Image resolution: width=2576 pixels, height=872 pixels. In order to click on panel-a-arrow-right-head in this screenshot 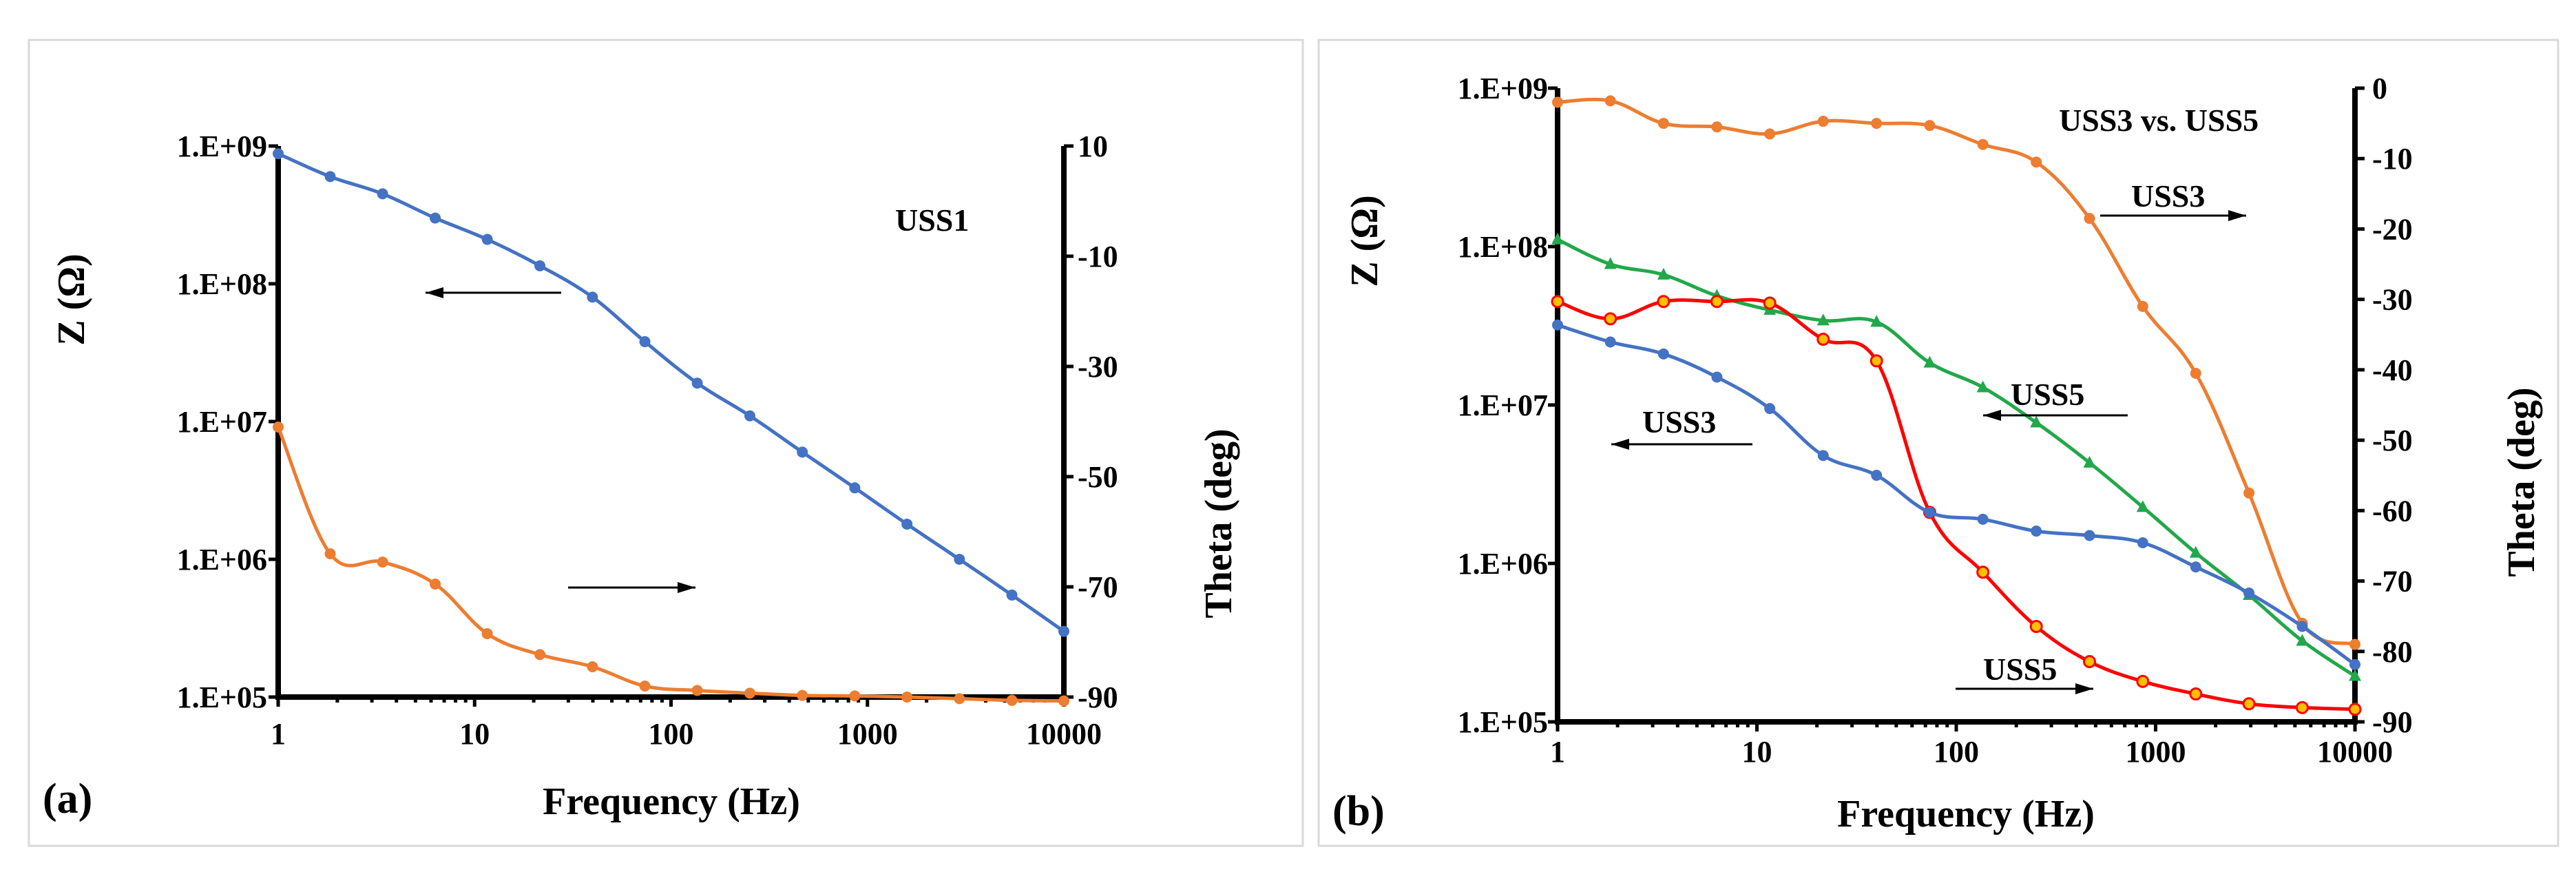, I will do `click(686, 587)`.